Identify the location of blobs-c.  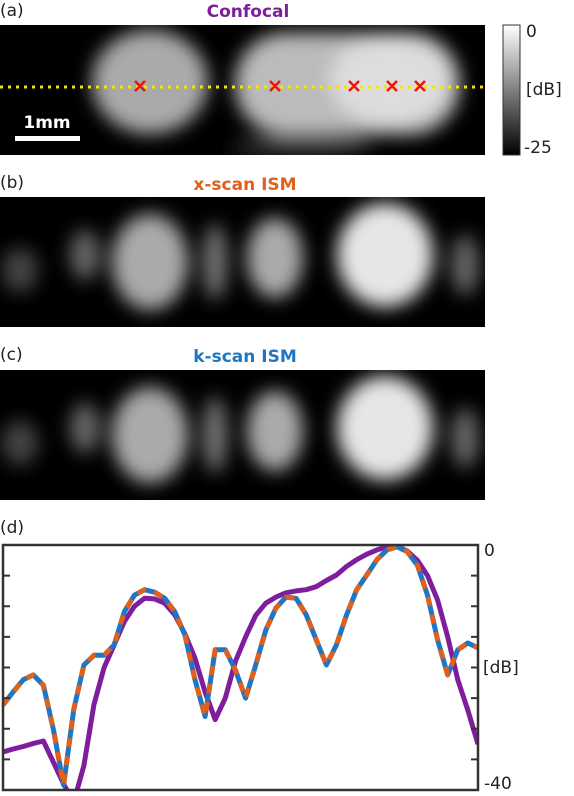
(240, 429).